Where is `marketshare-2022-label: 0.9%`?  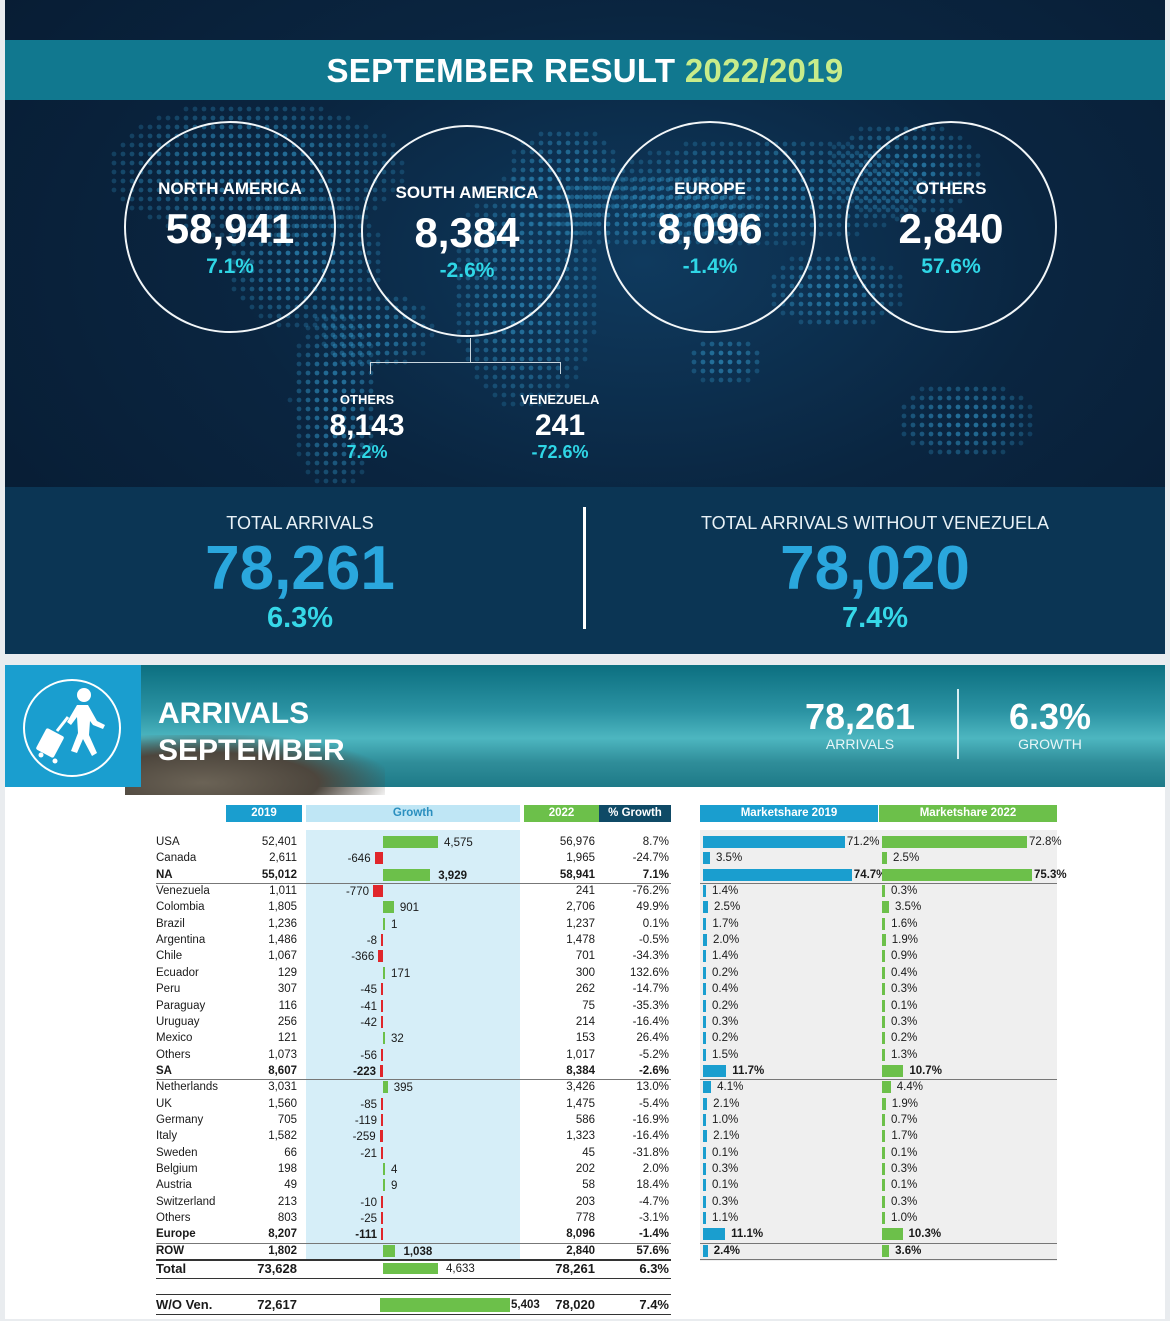 marketshare-2022-label: 0.9% is located at coordinates (904, 956).